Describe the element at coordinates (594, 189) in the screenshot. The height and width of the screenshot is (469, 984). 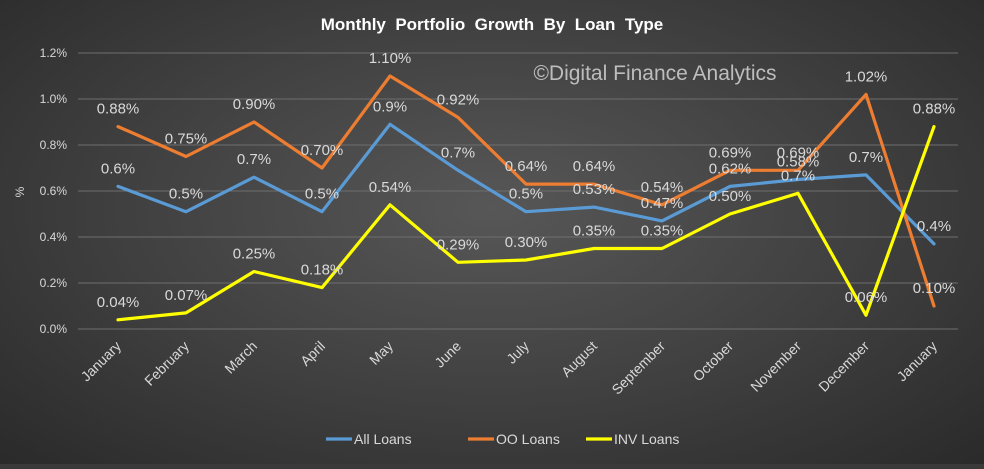
I see `data-label: 0.53%` at that location.